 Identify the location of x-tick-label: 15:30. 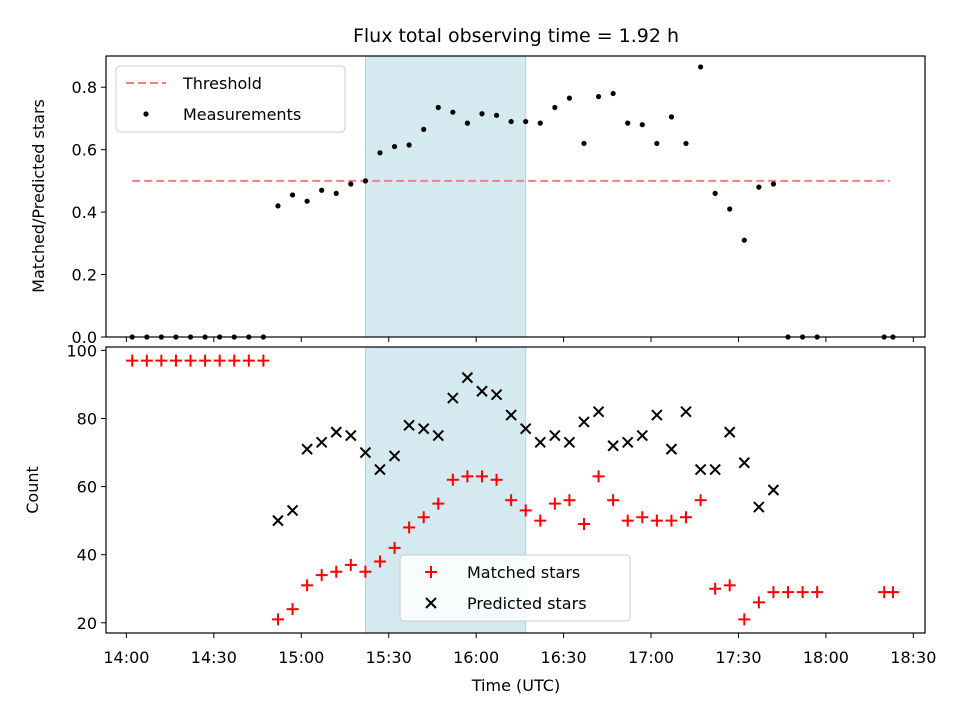
(389, 657).